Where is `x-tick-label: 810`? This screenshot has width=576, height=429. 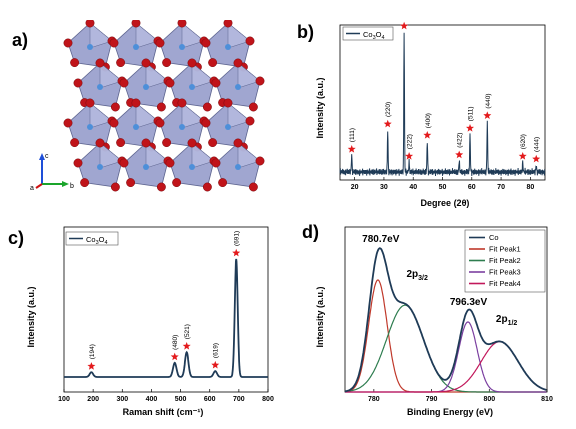 x-tick-label: 810 is located at coordinates (547, 399).